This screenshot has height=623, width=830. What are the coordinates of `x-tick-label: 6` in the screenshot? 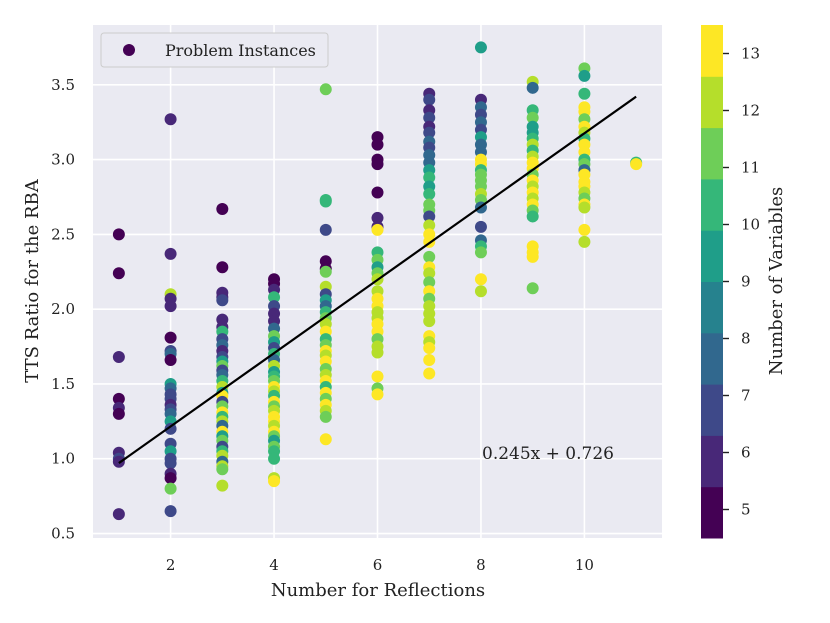 It's located at (378, 565).